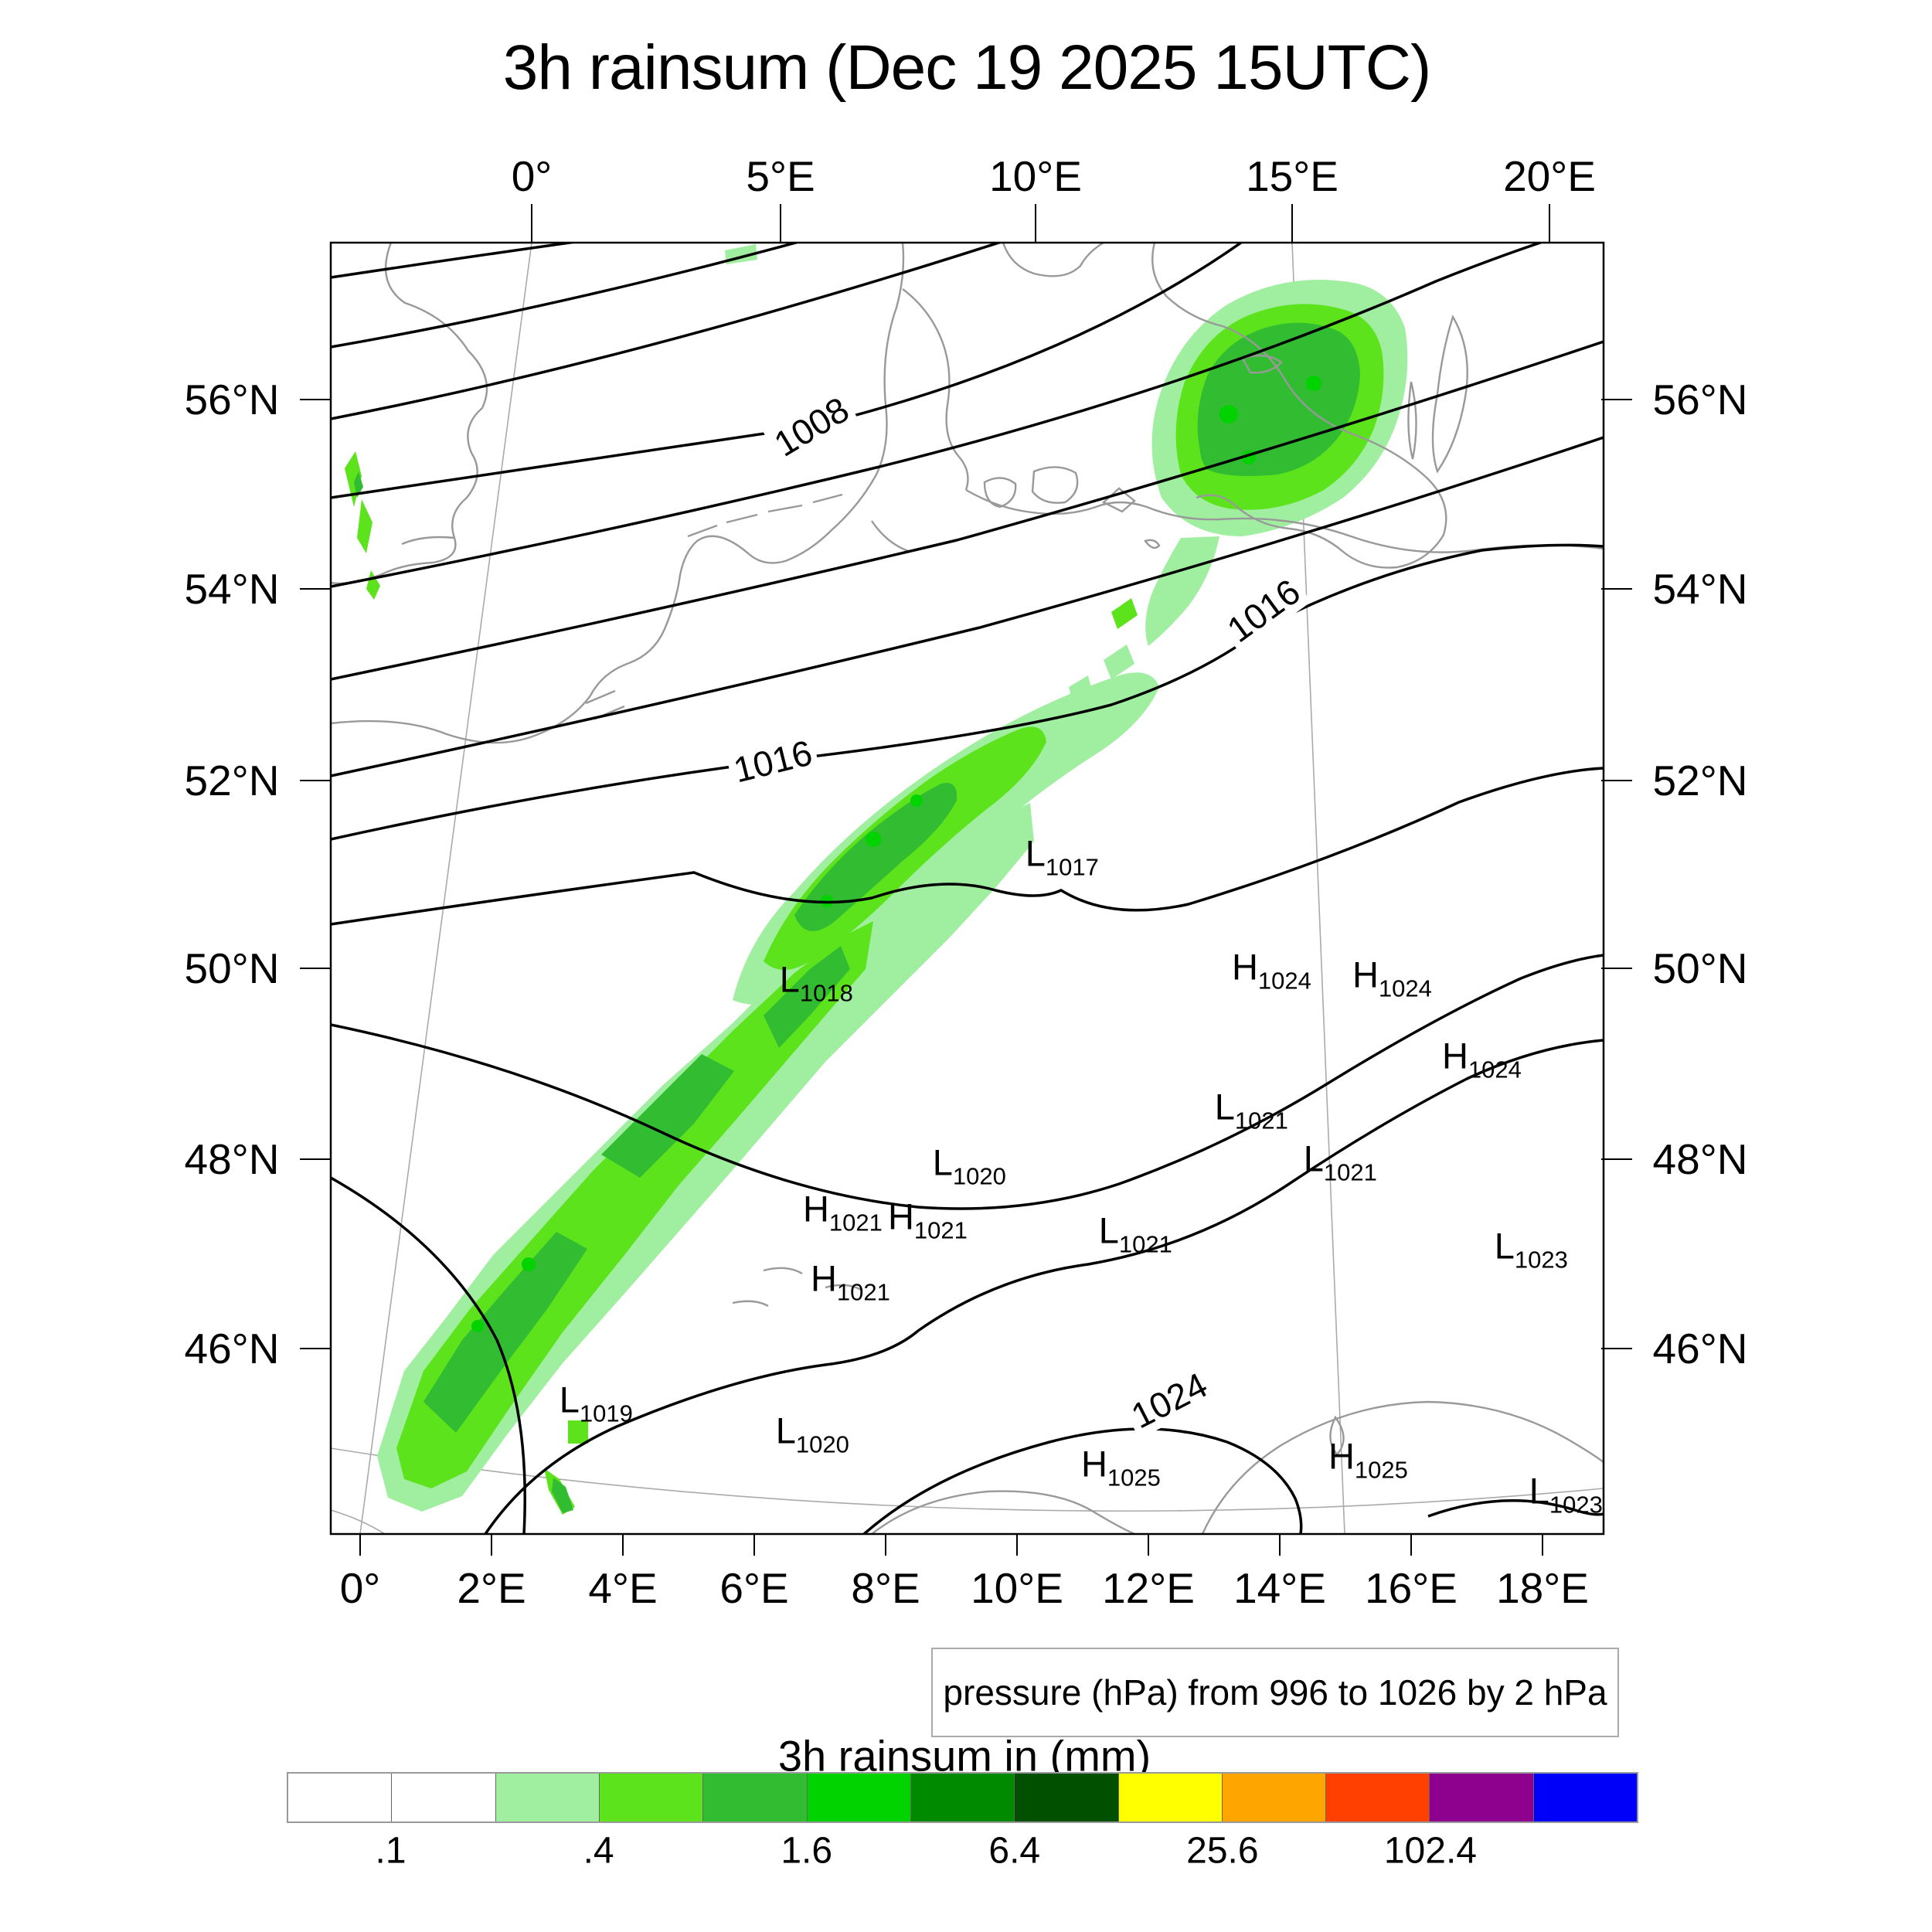  Describe the element at coordinates (606, 1413) in the screenshot. I see `pressure-value: 1019` at that location.